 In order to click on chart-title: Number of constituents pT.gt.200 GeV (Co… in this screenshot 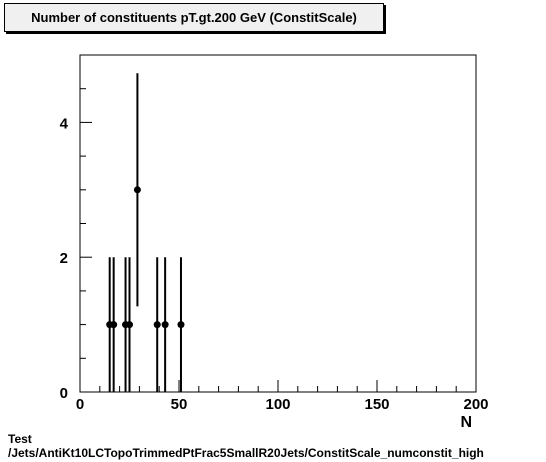, I will do `click(194, 17)`.